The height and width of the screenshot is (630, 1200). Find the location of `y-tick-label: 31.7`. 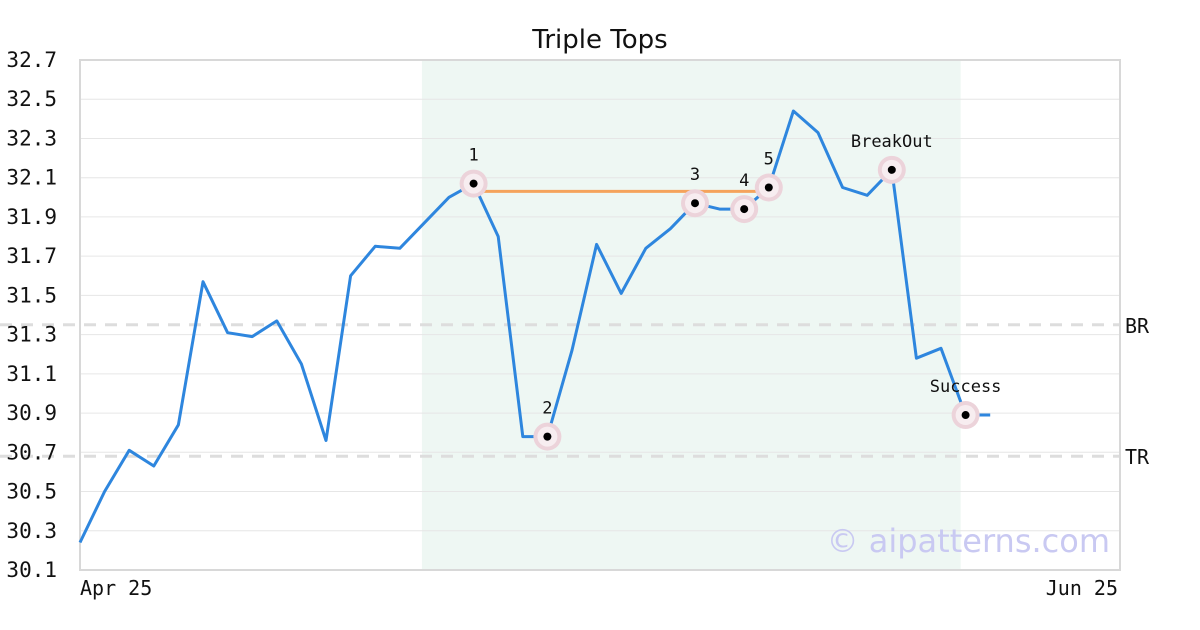

y-tick-label: 31.7 is located at coordinates (31, 256).